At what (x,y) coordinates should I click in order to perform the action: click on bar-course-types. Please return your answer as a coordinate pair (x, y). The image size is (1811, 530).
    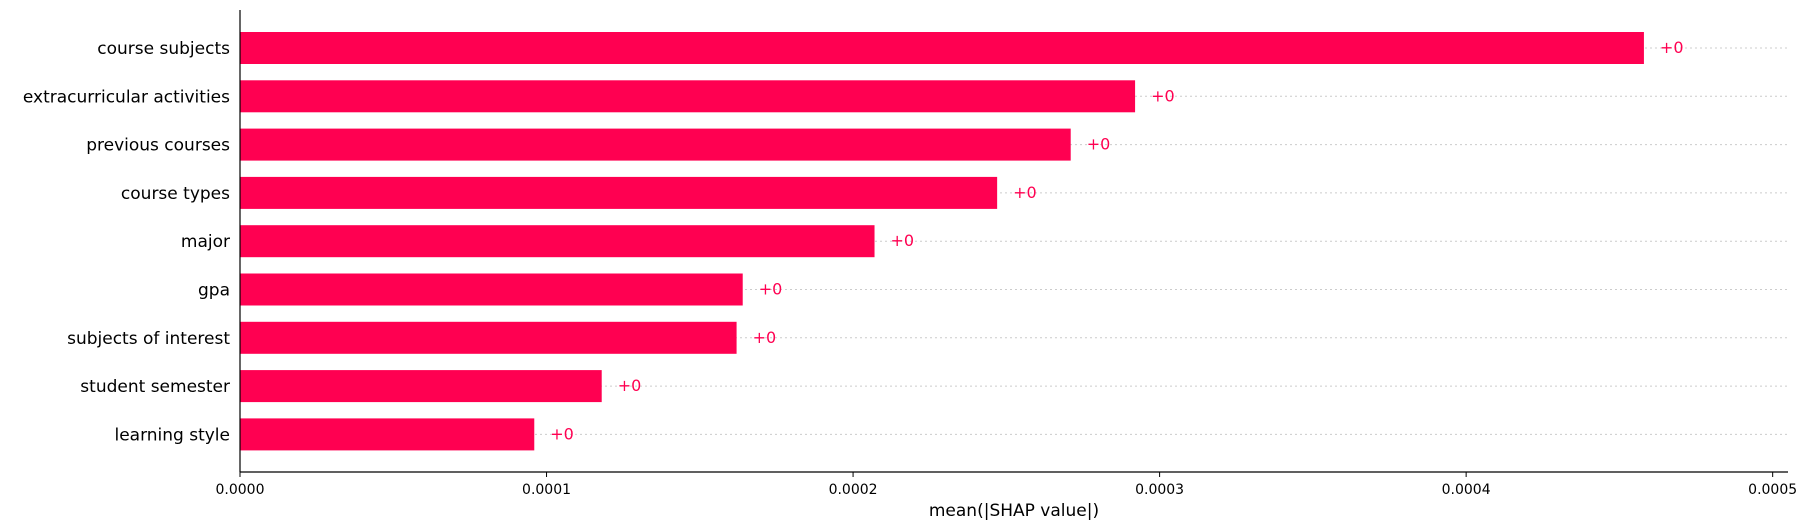
    Looking at the image, I should click on (619, 192).